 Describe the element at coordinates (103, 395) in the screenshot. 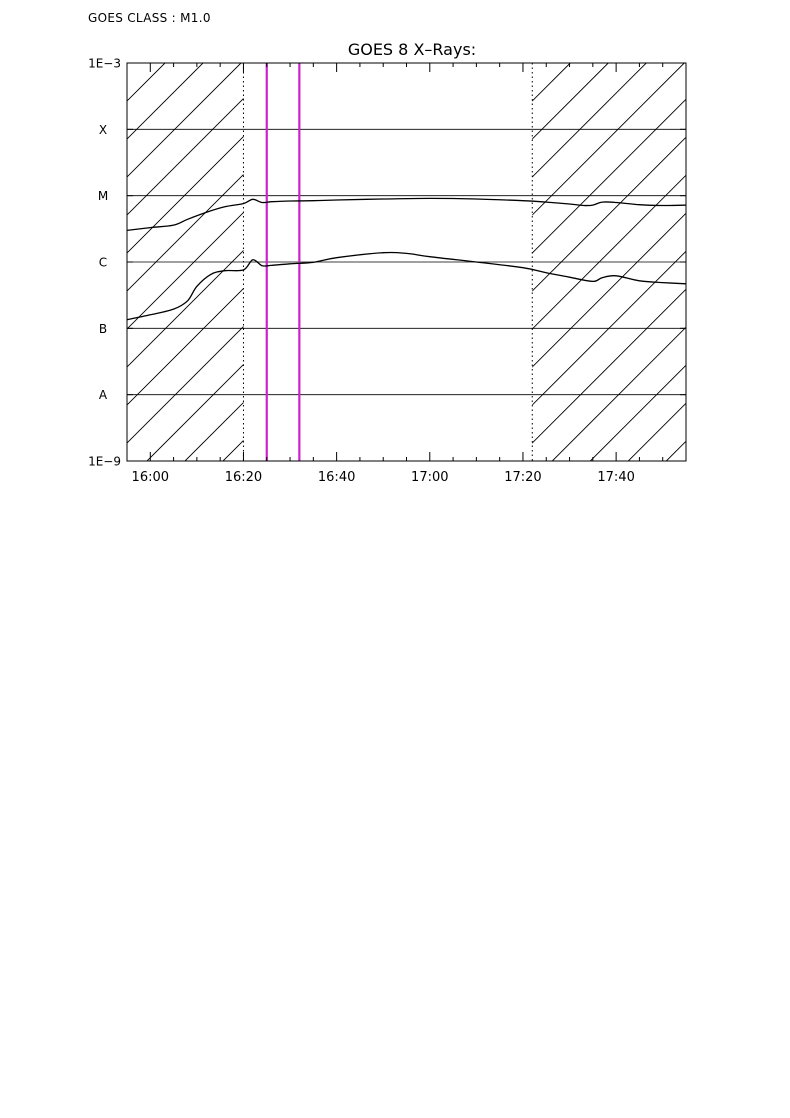

I see `y-tick-label: A` at that location.